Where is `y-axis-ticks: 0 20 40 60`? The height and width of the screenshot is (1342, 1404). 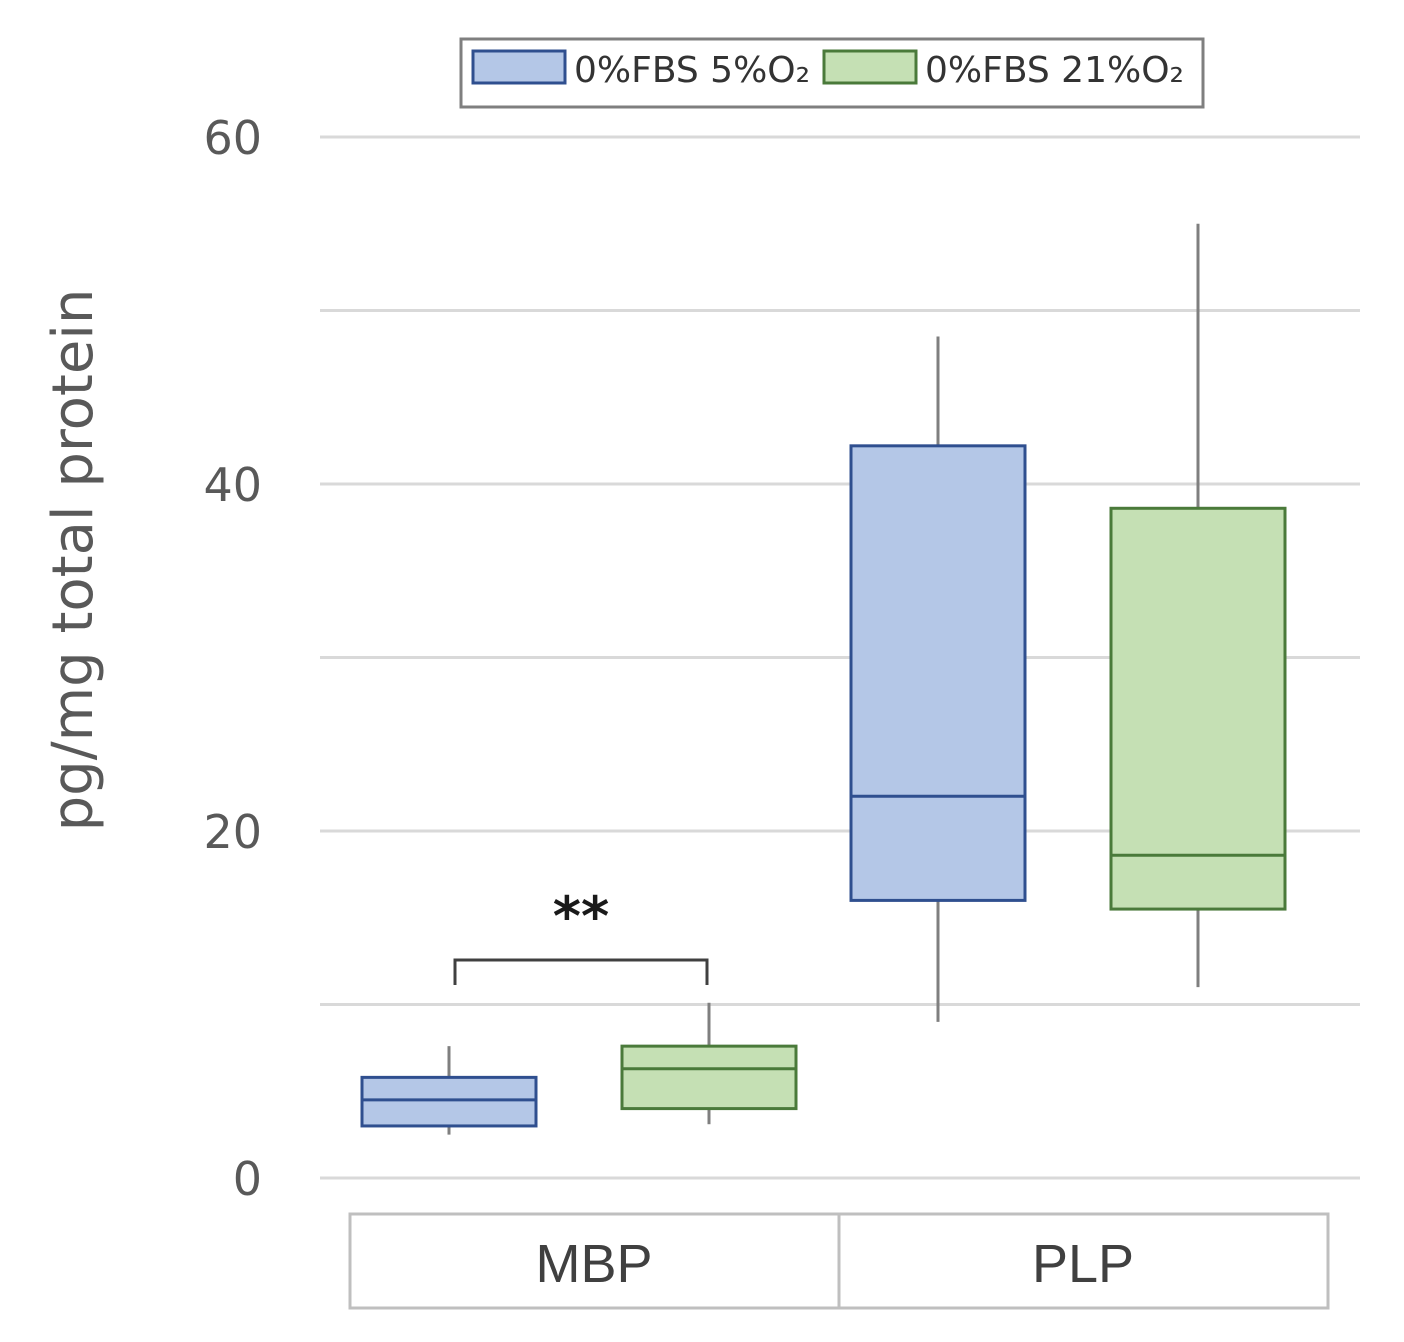 y-axis-ticks: 0 20 40 60 is located at coordinates (232, 658).